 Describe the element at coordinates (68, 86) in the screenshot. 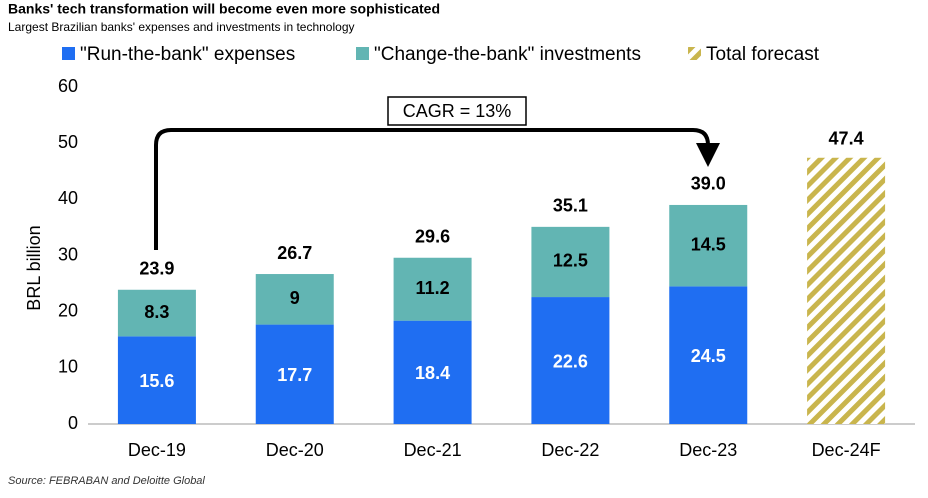

I see `y-tick-label: 60` at that location.